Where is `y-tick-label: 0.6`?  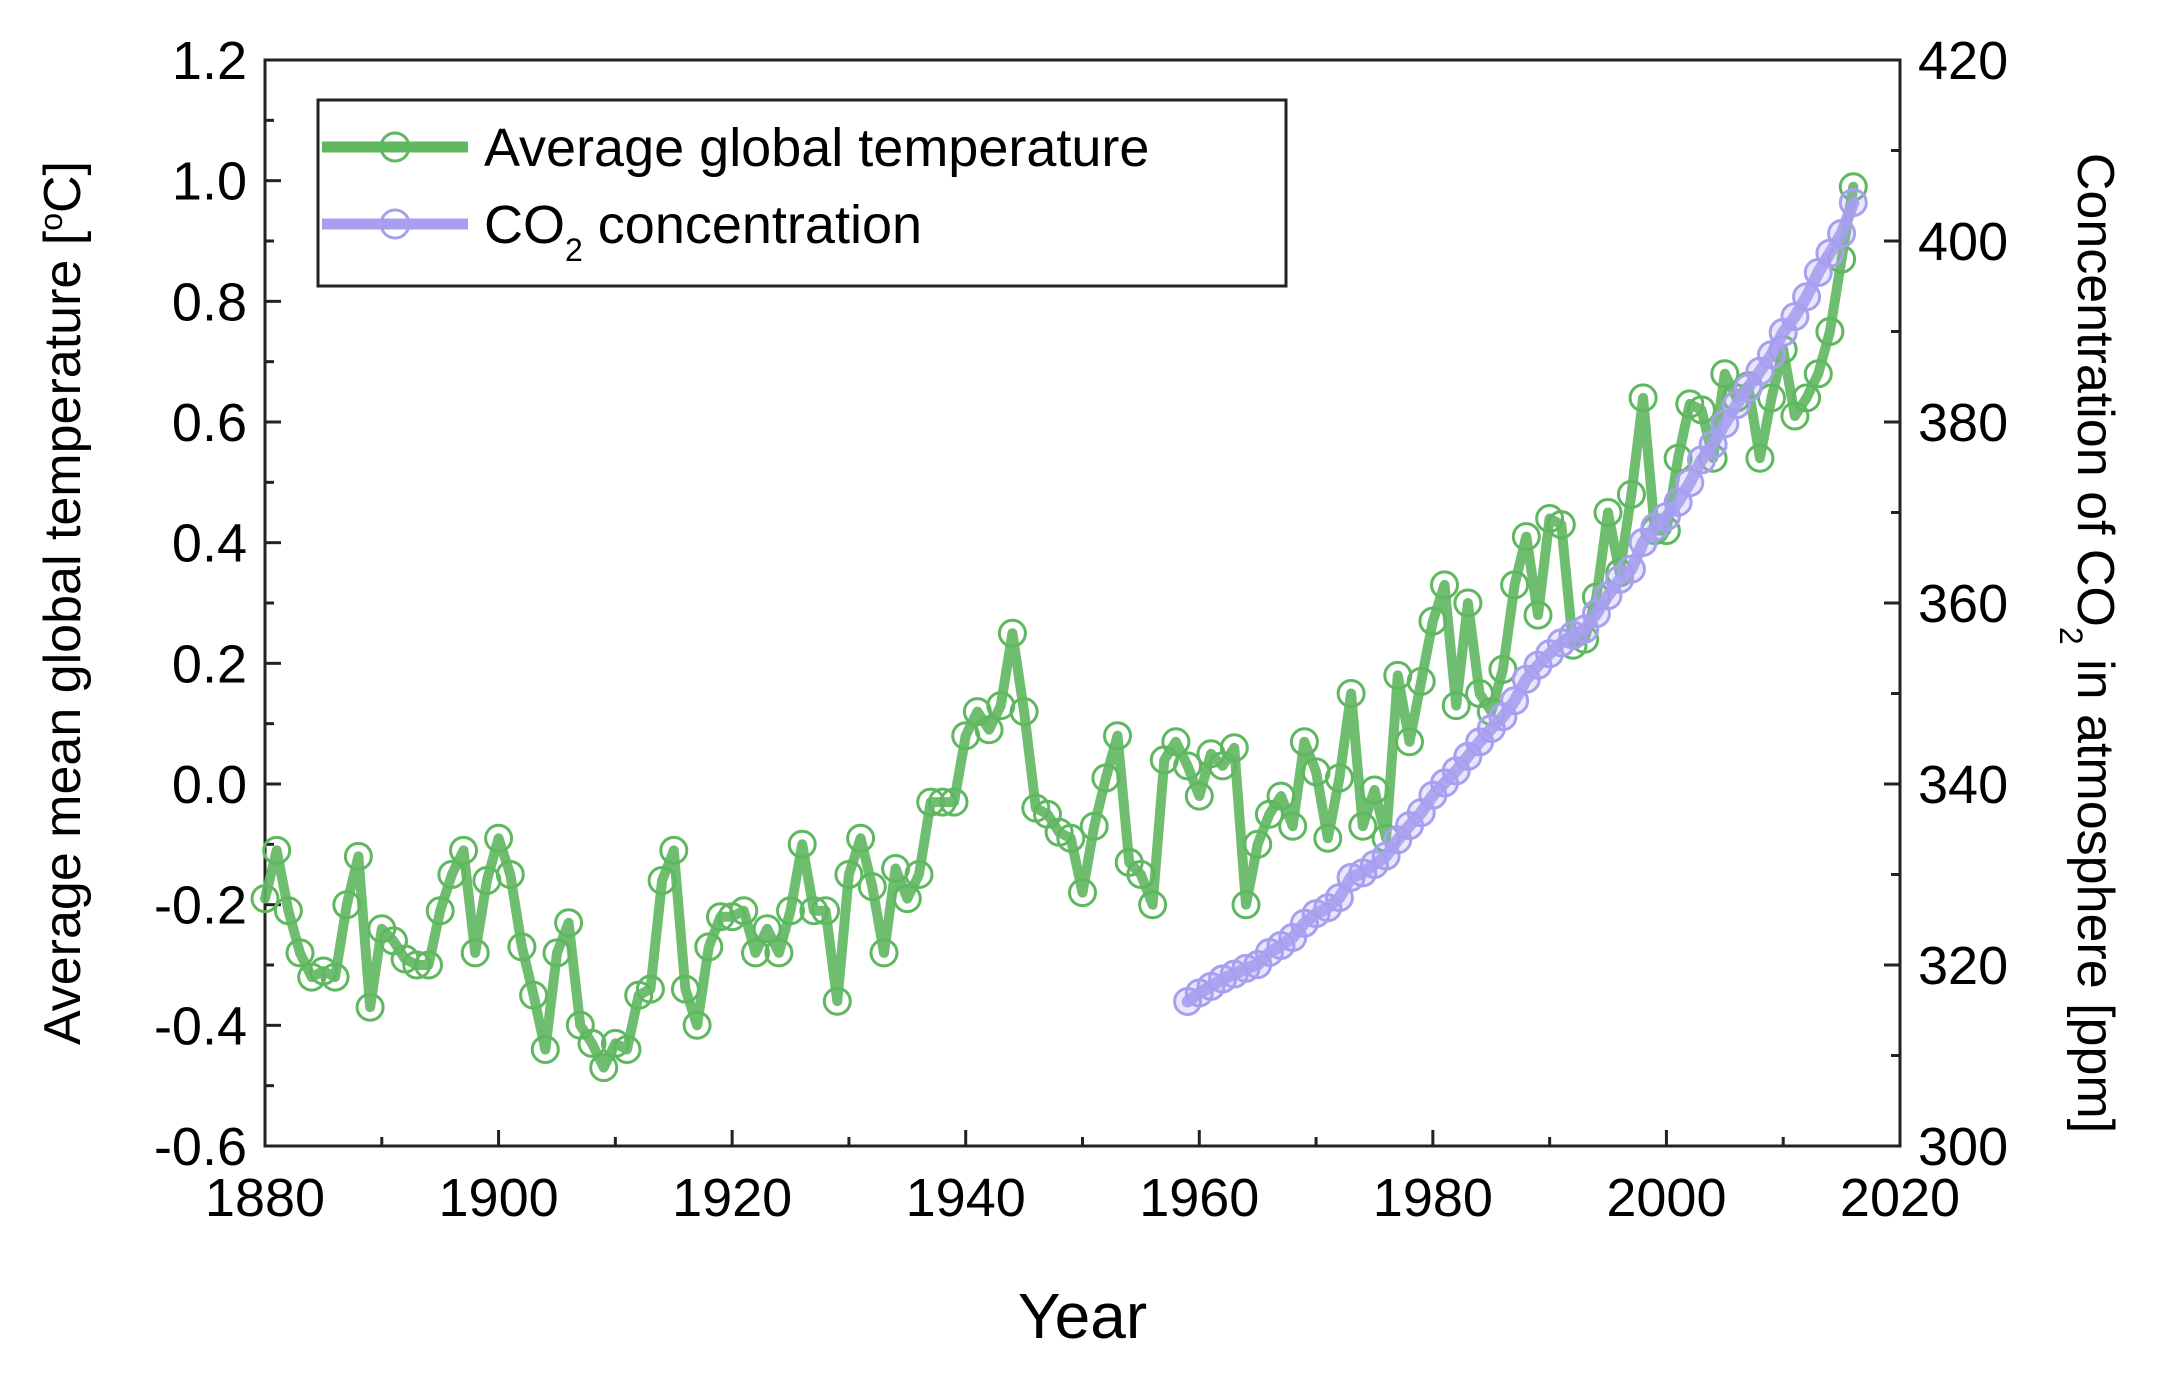
y-tick-label: 0.6 is located at coordinates (209, 423).